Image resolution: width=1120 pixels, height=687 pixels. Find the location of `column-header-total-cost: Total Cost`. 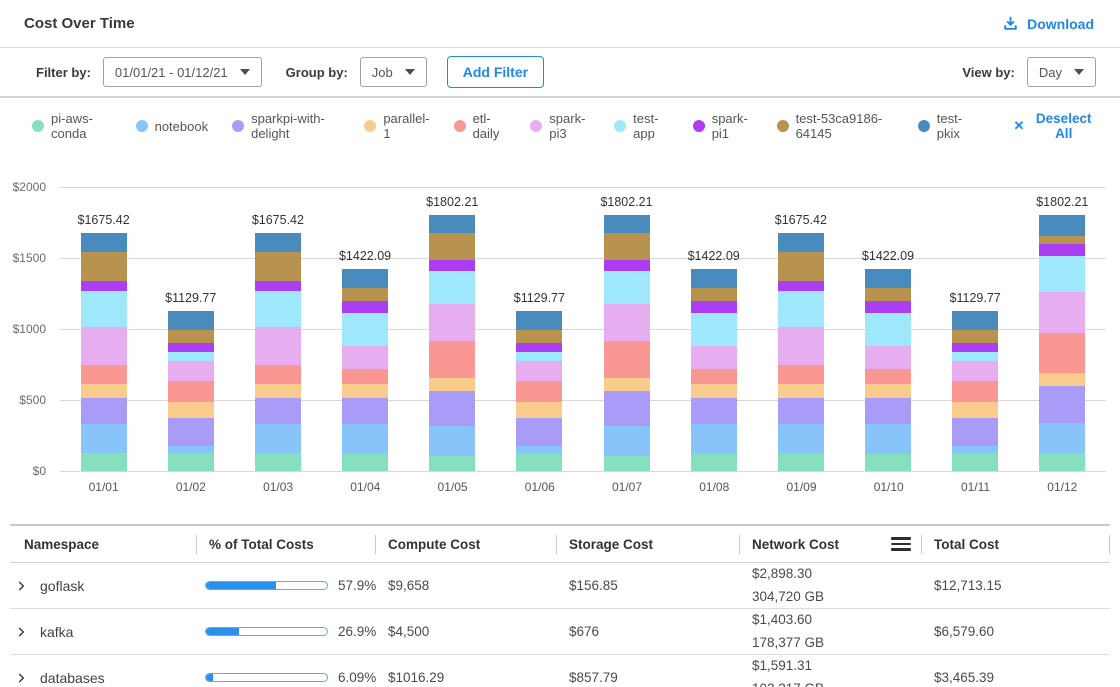

column-header-total-cost: Total Cost is located at coordinates (1015, 544).